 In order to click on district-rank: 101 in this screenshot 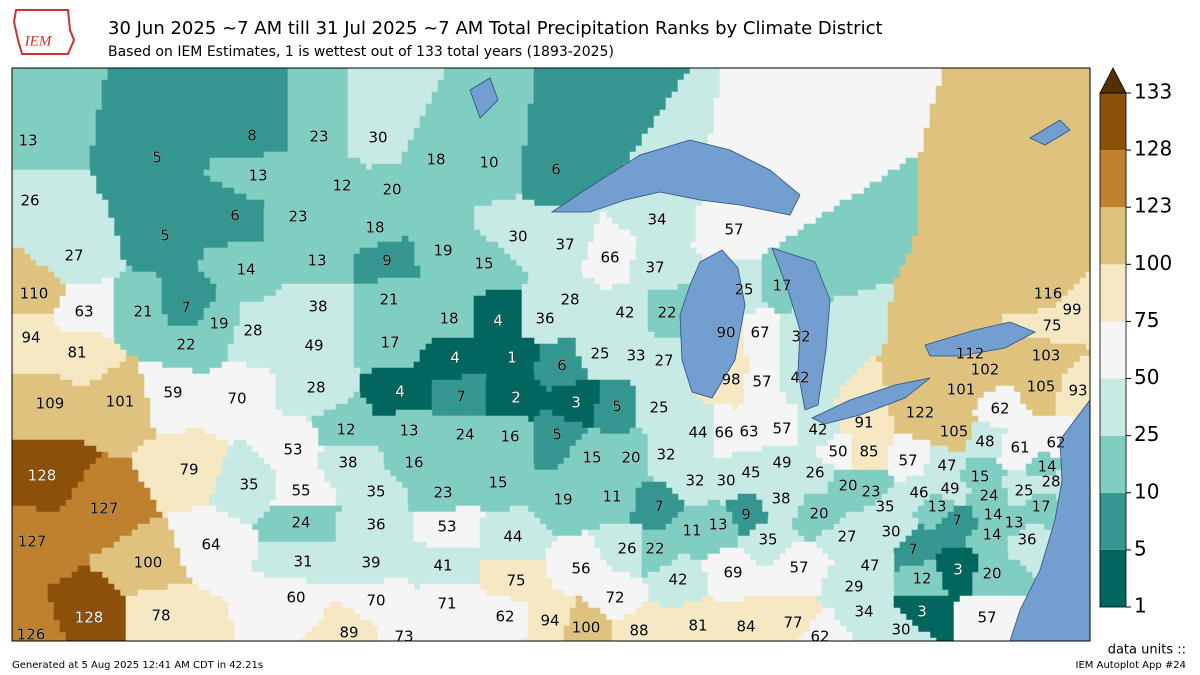, I will do `click(961, 390)`.